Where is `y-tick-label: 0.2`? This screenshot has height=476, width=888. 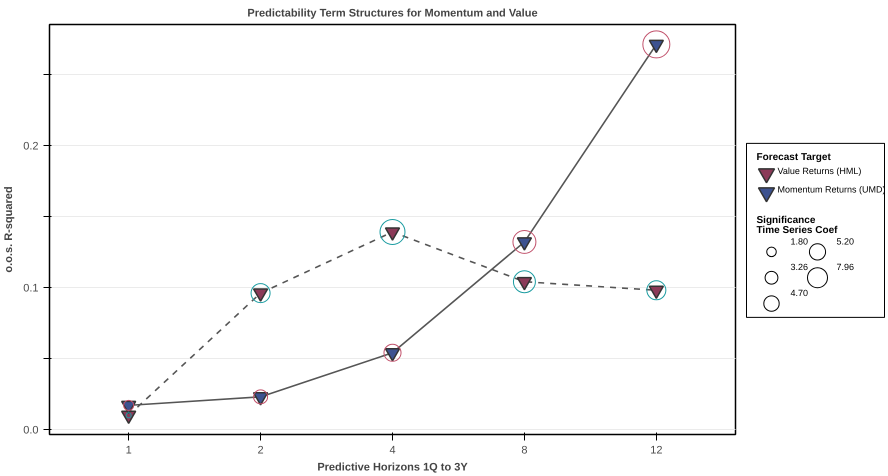 y-tick-label: 0.2 is located at coordinates (31, 146).